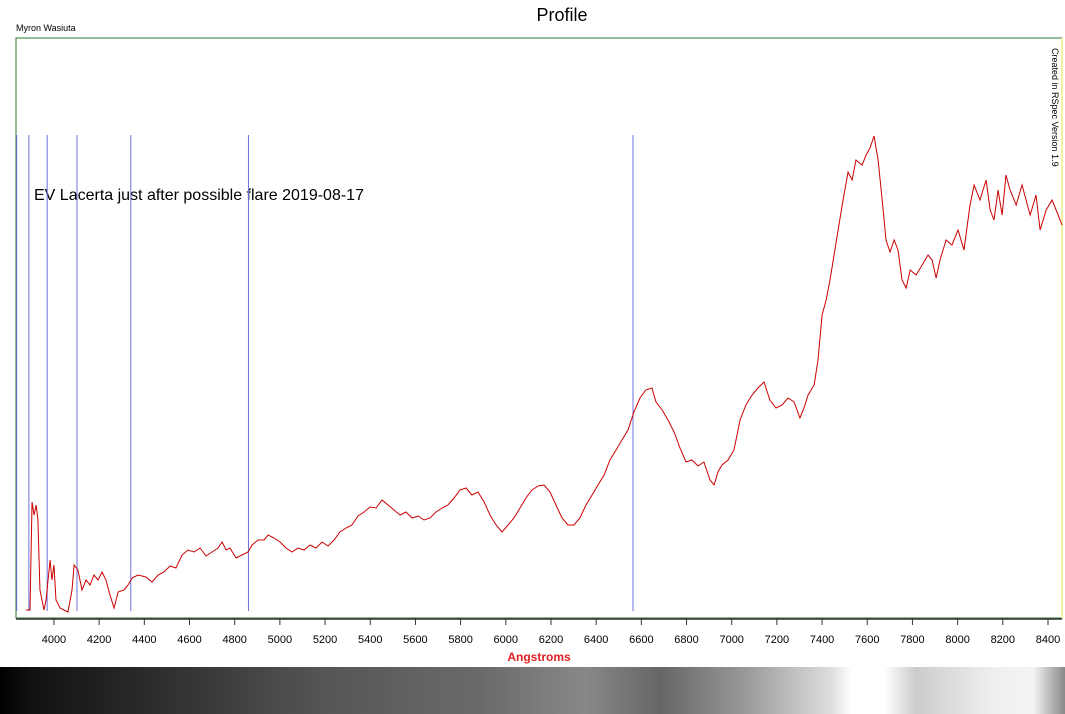 Image resolution: width=1065 pixels, height=714 pixels. What do you see at coordinates (822, 640) in the screenshot?
I see `x-tick-label: 7400` at bounding box center [822, 640].